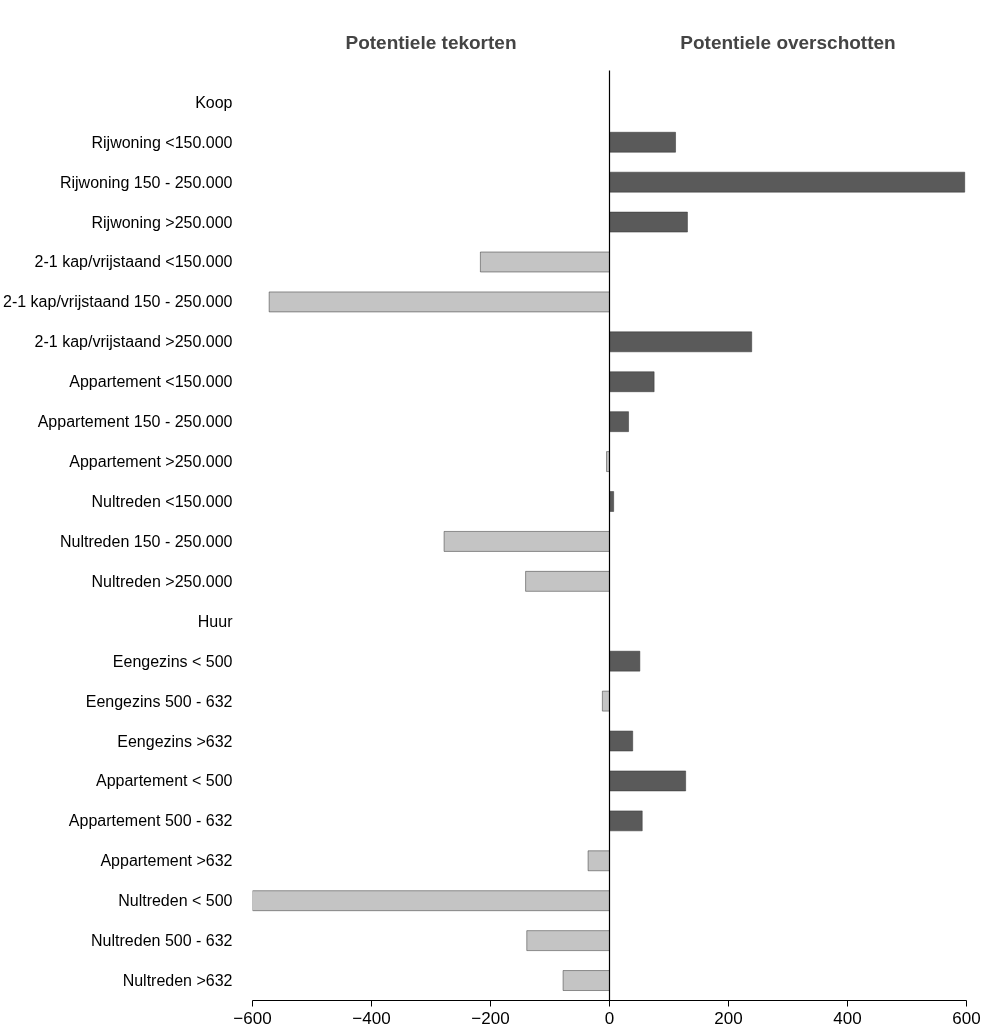 This screenshot has width=990, height=1026. What do you see at coordinates (431, 42) in the screenshot?
I see `text: Potentiele tekorten` at bounding box center [431, 42].